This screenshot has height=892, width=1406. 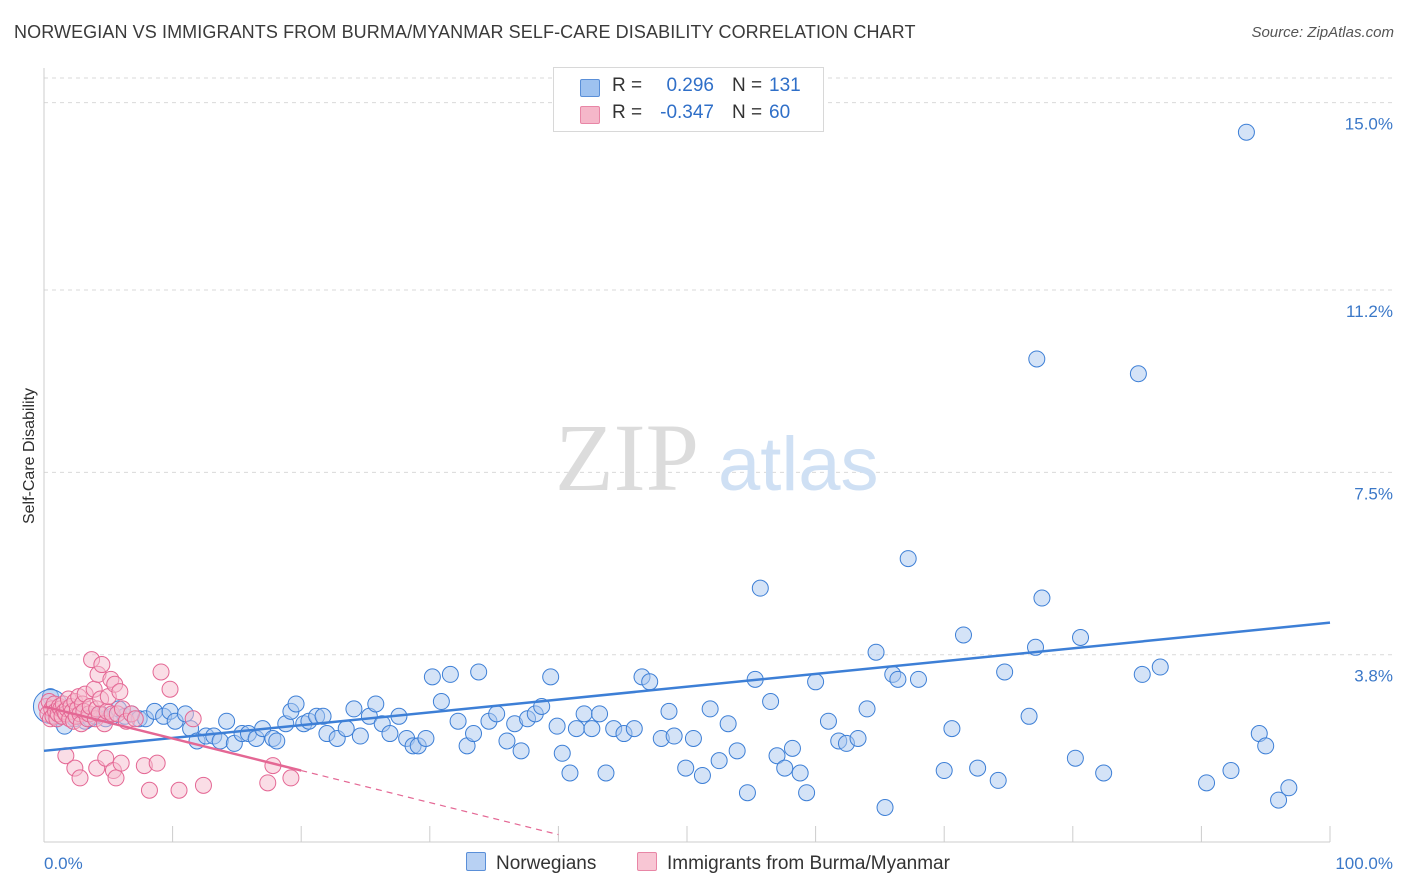 What do you see at coordinates (1373, 676) in the screenshot?
I see `y-tick-label: 3.8%` at bounding box center [1373, 676].